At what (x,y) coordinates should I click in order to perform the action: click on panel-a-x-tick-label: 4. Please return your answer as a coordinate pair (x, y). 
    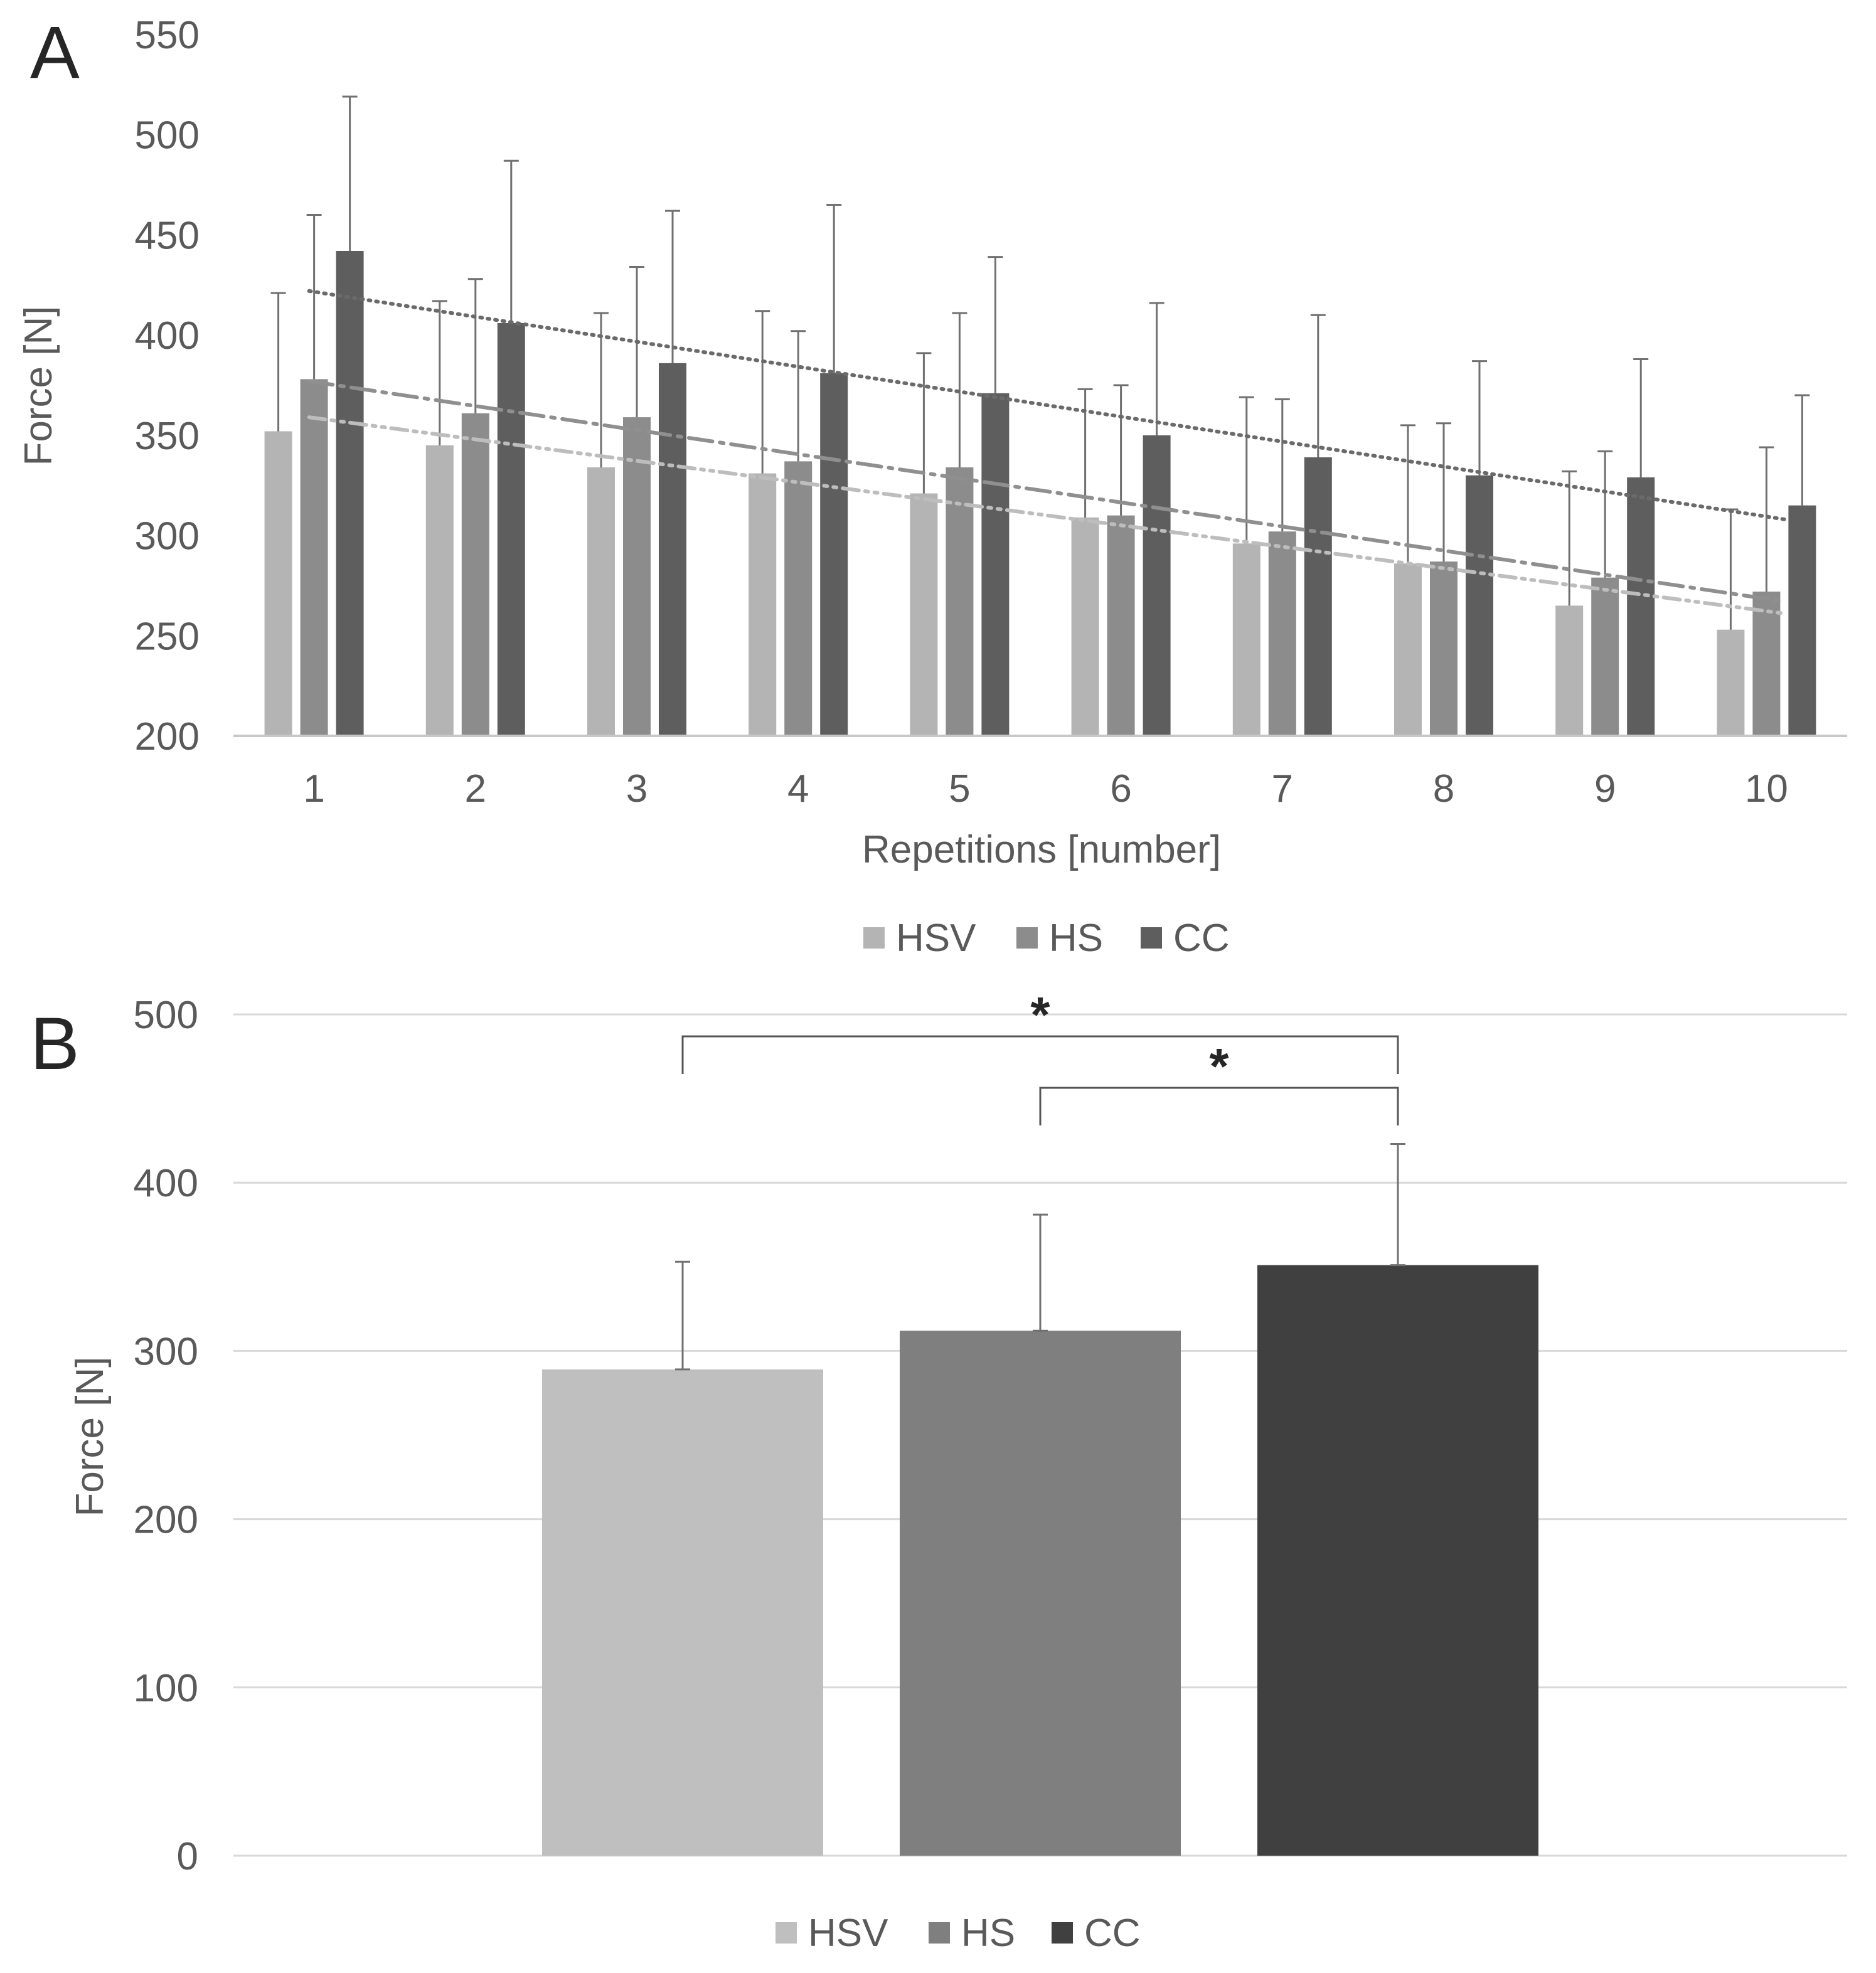
    Looking at the image, I should click on (798, 789).